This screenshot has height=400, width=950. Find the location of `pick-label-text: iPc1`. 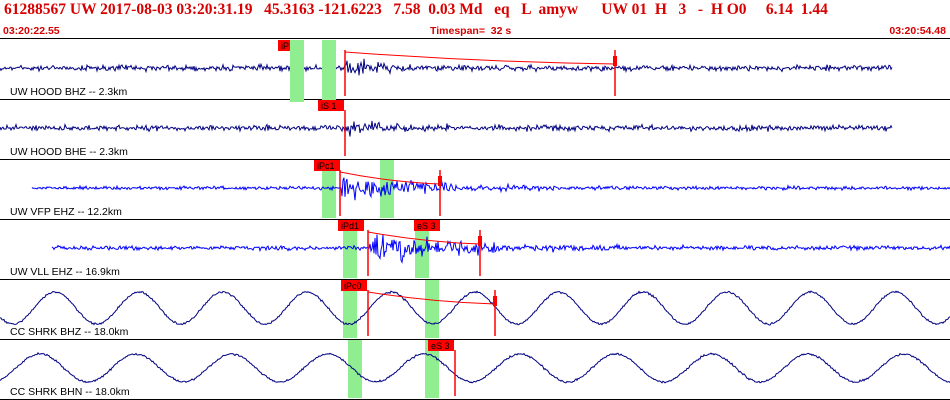

pick-label-text: iPc1 is located at coordinates (326, 166).